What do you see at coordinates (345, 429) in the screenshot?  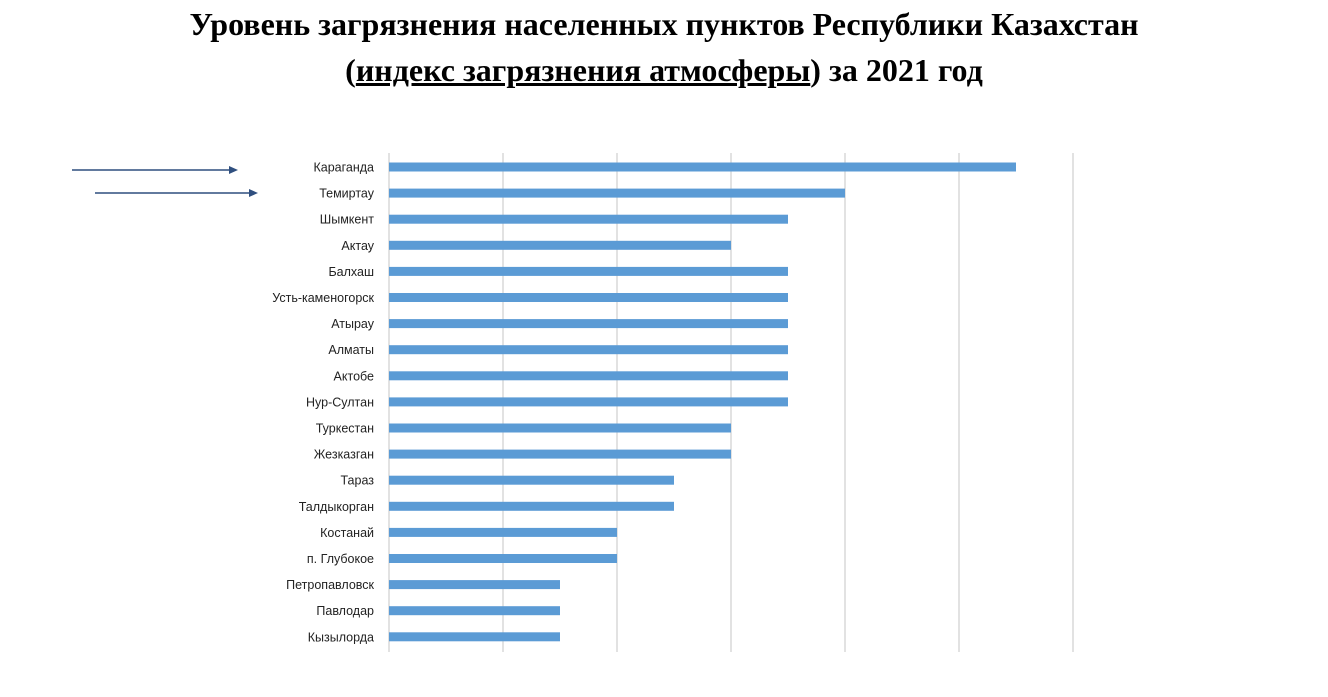 I see `category-label: Туркестан` at bounding box center [345, 429].